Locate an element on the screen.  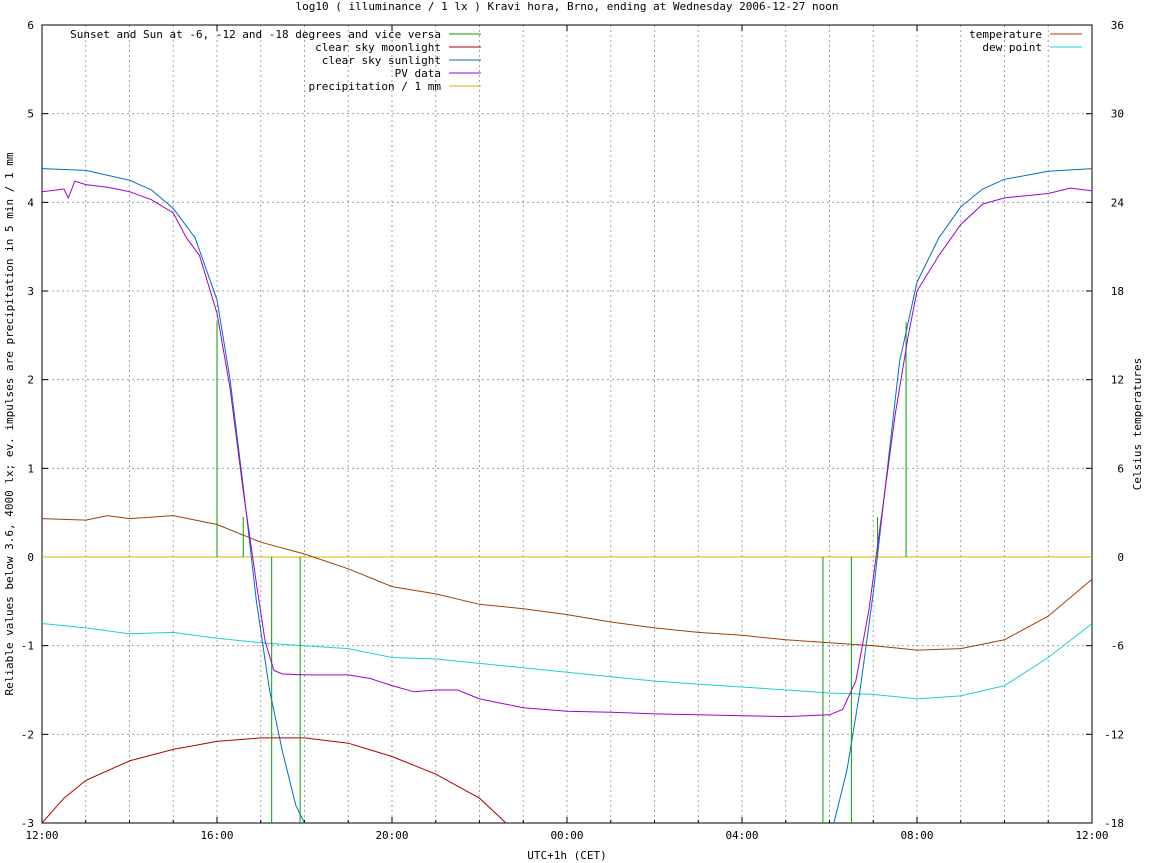
y-tick-label: 3 is located at coordinates (30, 291).